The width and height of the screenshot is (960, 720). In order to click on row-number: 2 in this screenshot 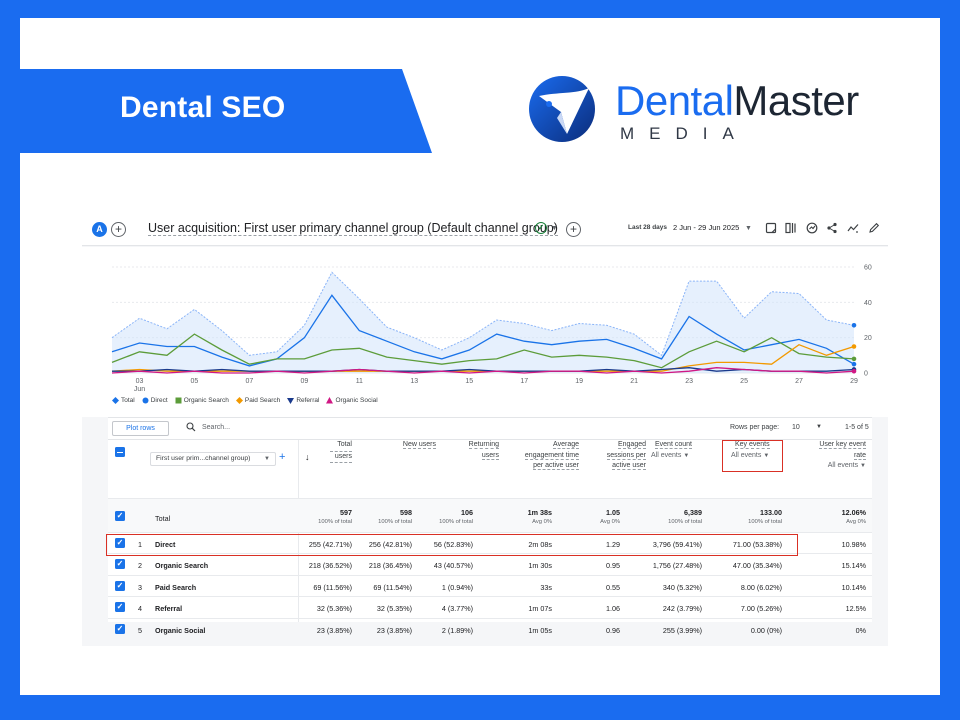, I will do `click(140, 566)`.